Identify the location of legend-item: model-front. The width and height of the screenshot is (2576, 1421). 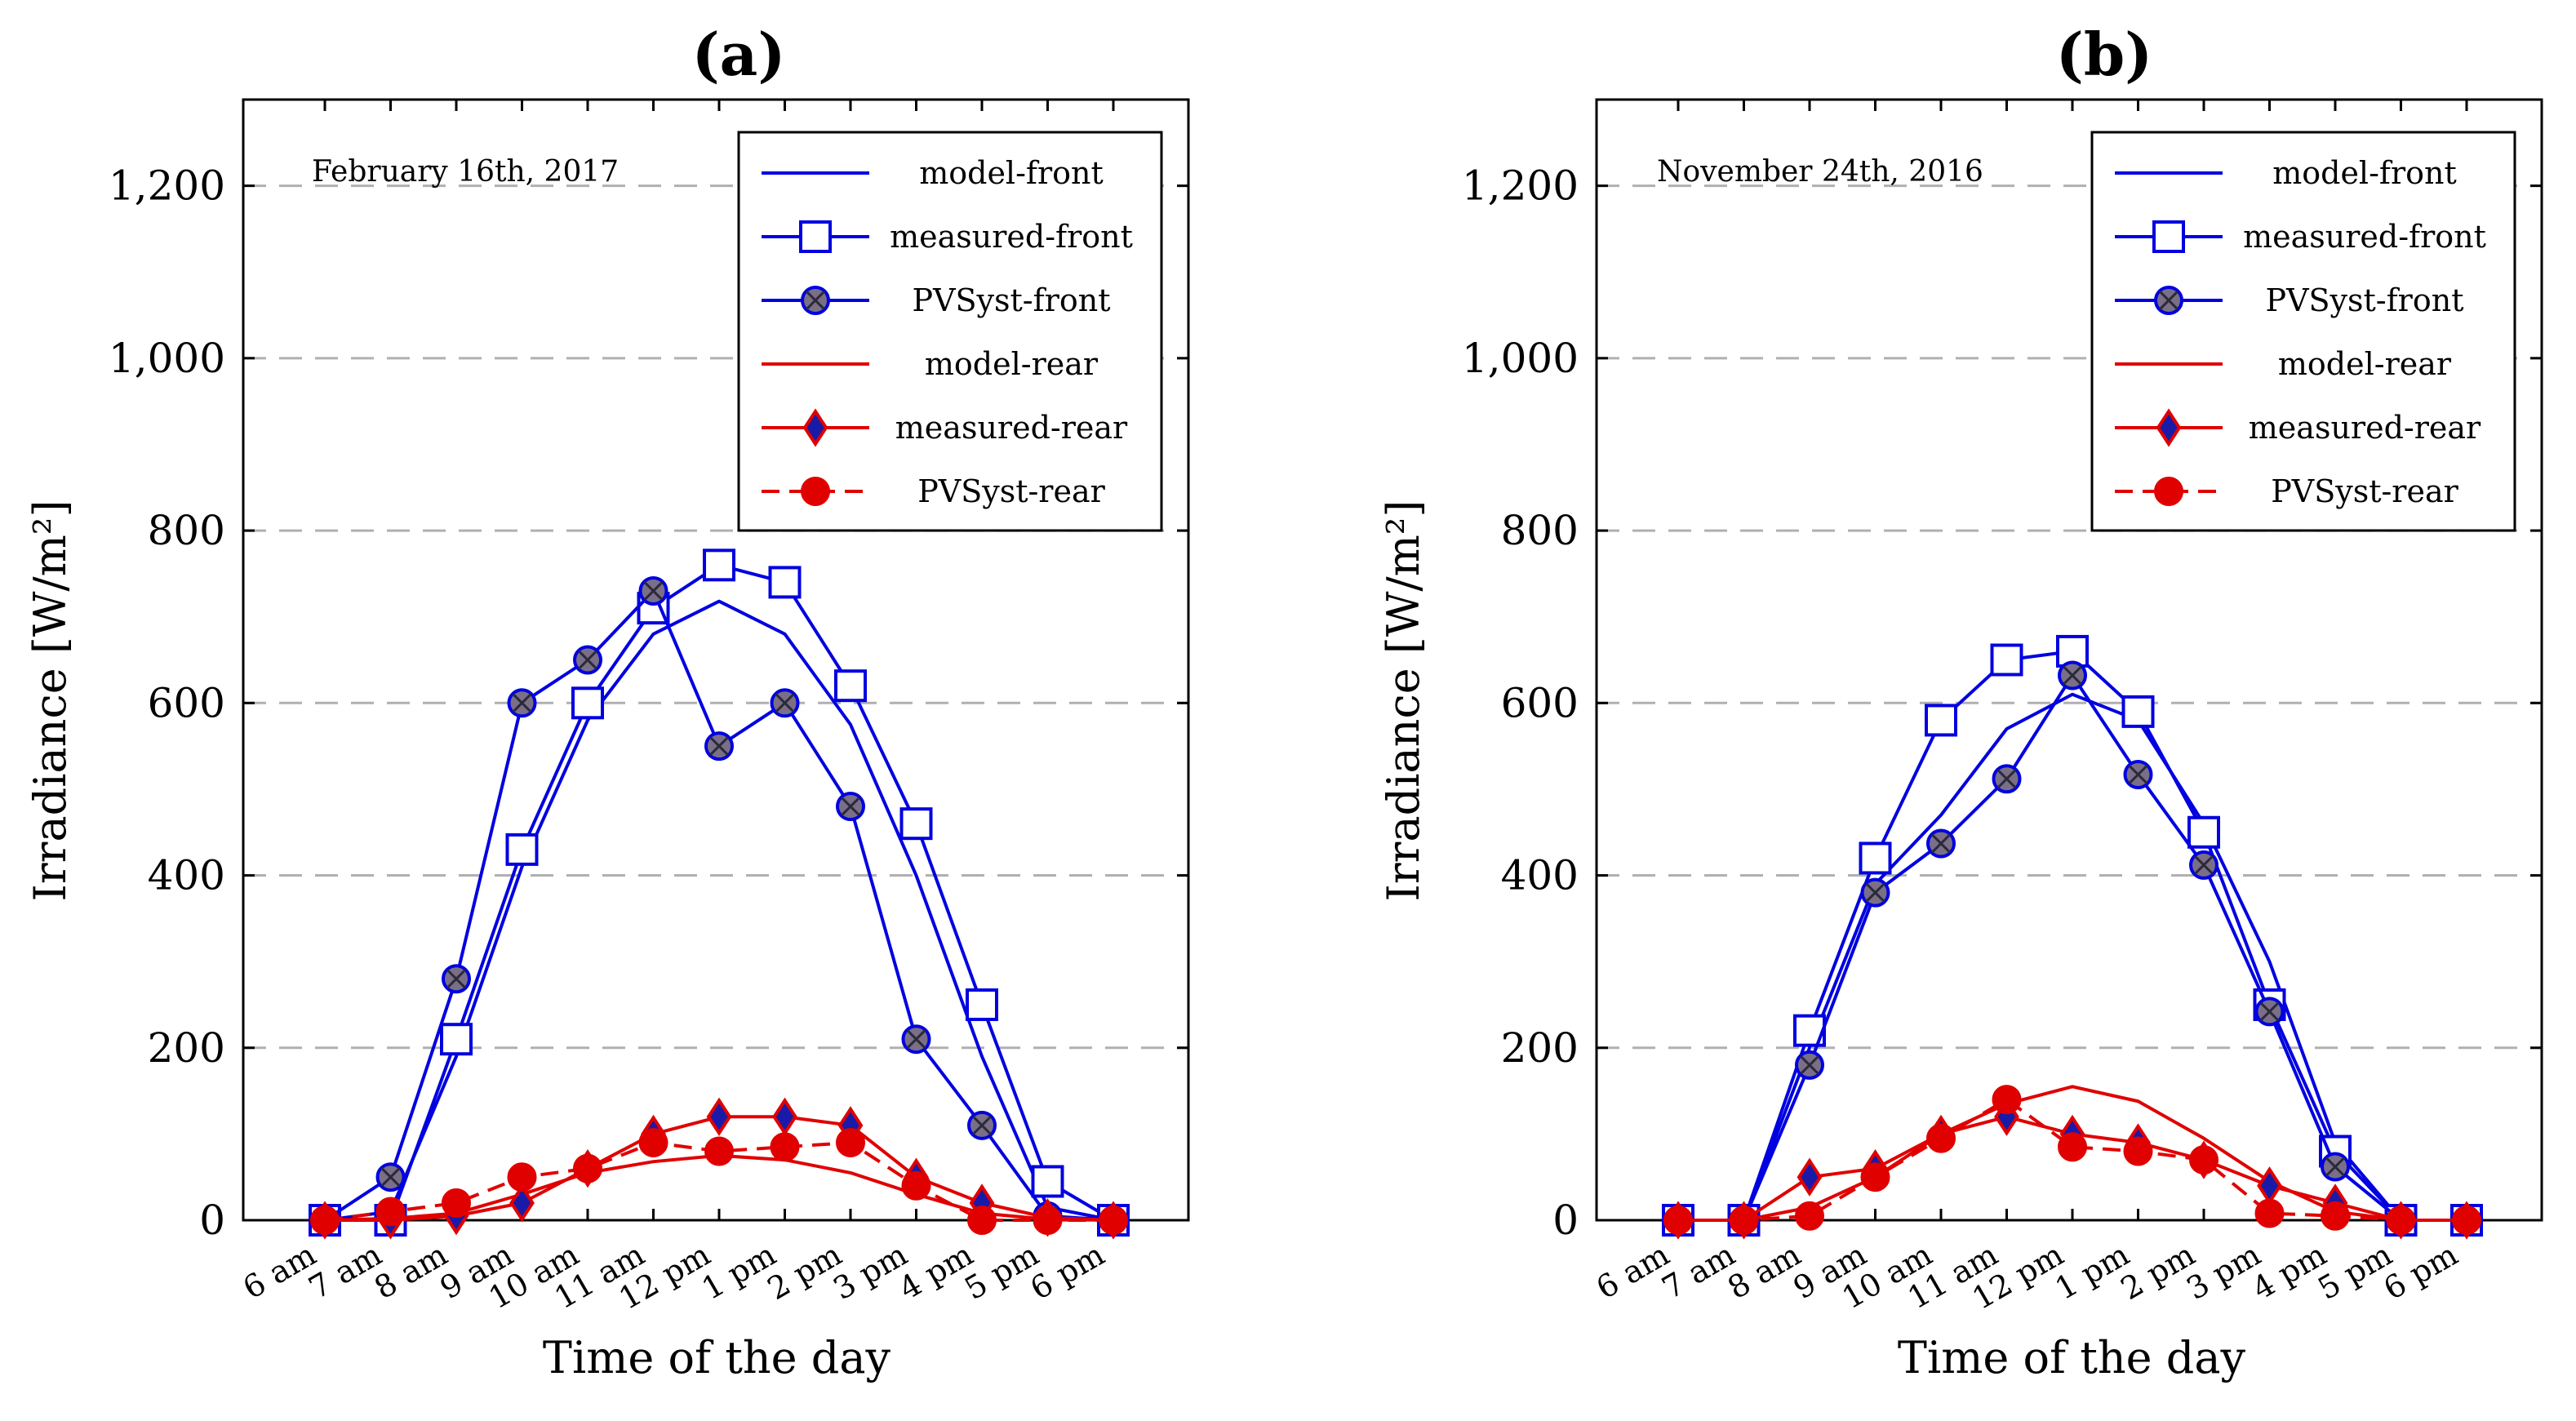
(933, 173).